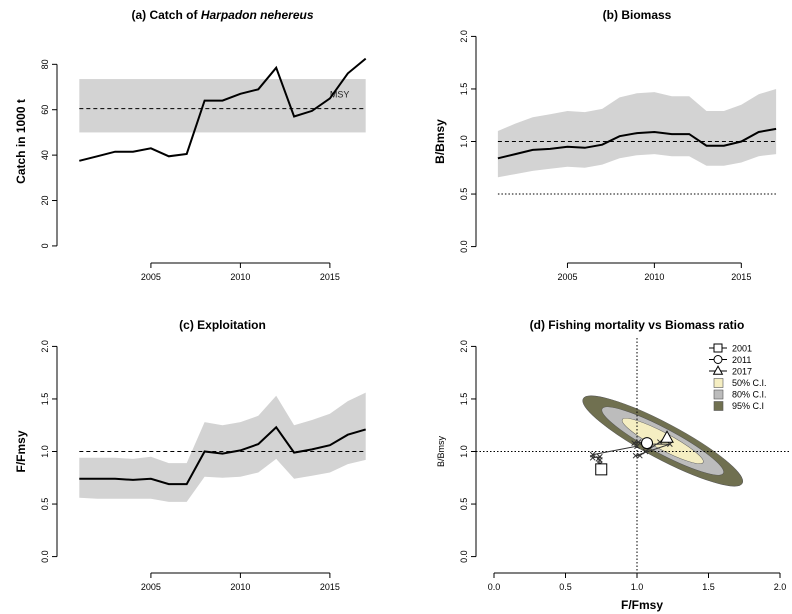 This screenshot has width=792, height=614. I want to click on y-tick-label: 20, so click(45, 201).